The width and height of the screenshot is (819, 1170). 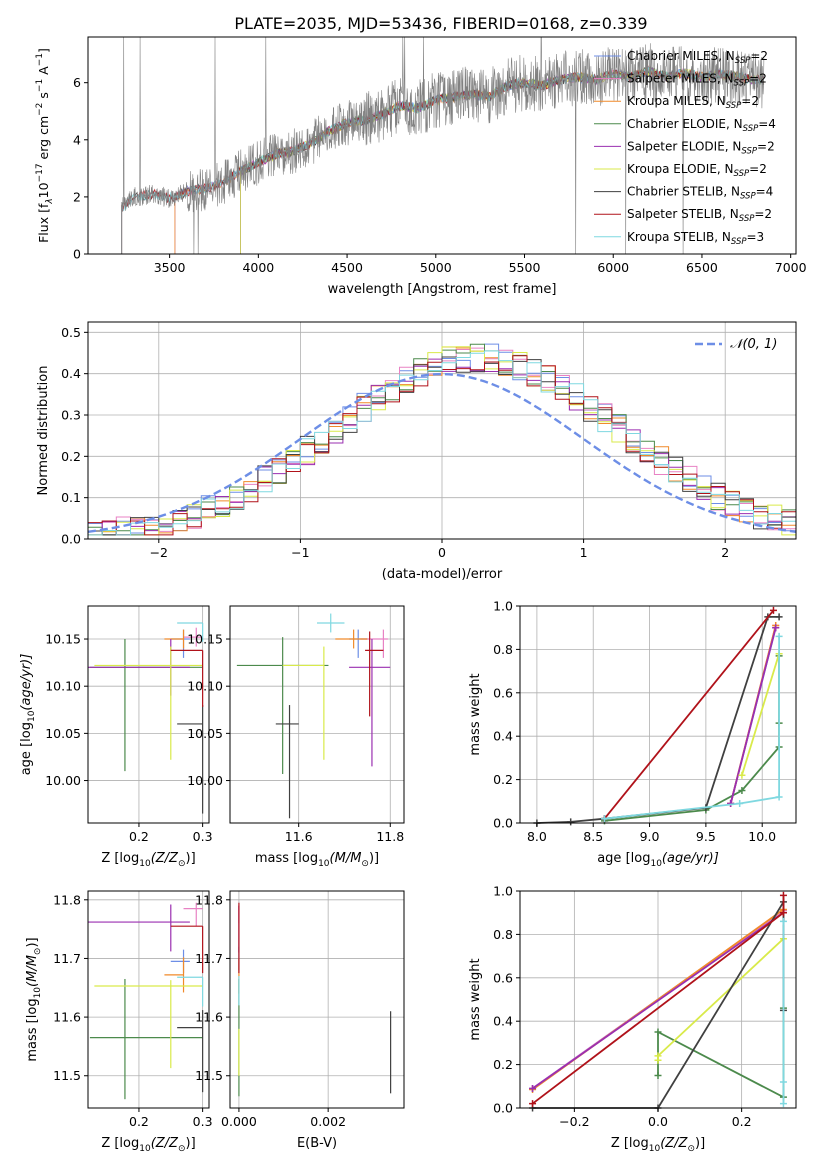 What do you see at coordinates (346, 858) in the screenshot?
I see `label-part: (M/M` at bounding box center [346, 858].